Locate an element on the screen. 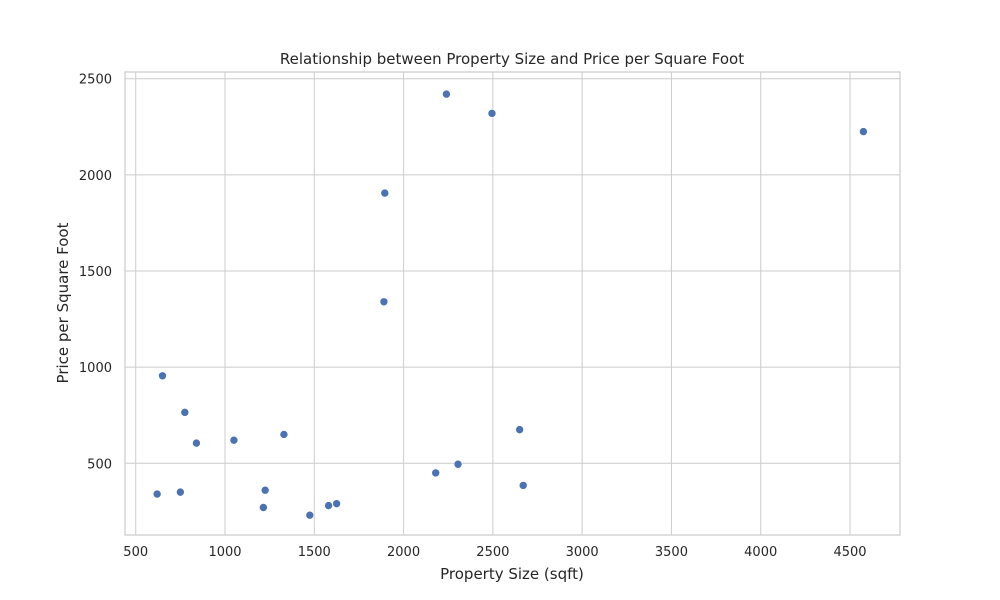  y-tick-label: 1500 is located at coordinates (95, 272).